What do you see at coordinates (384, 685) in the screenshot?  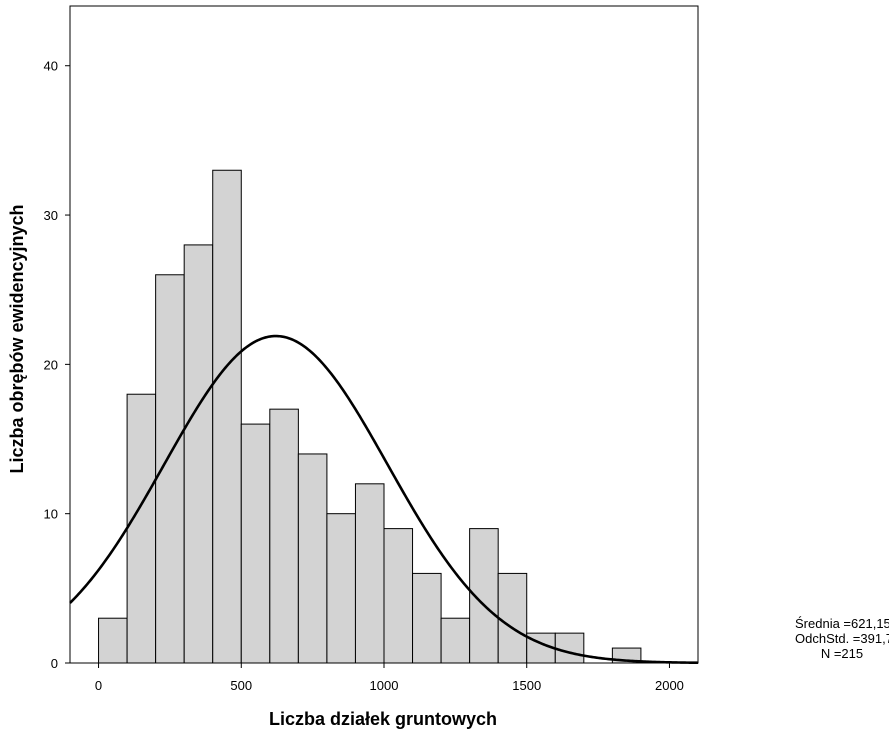 I see `x-tick-label: 1000` at bounding box center [384, 685].